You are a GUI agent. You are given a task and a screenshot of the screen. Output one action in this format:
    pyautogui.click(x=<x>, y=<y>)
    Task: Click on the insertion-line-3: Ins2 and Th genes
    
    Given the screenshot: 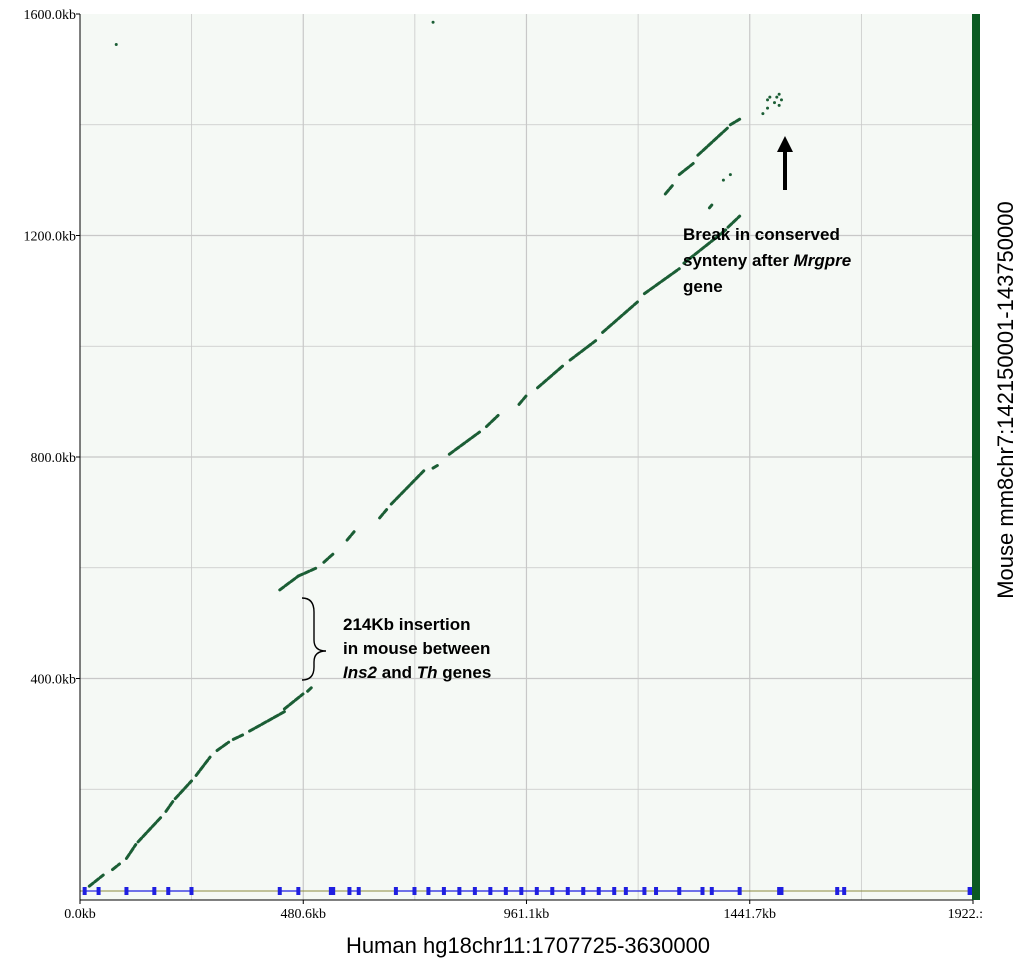 What is the action you would take?
    pyautogui.click(x=417, y=672)
    